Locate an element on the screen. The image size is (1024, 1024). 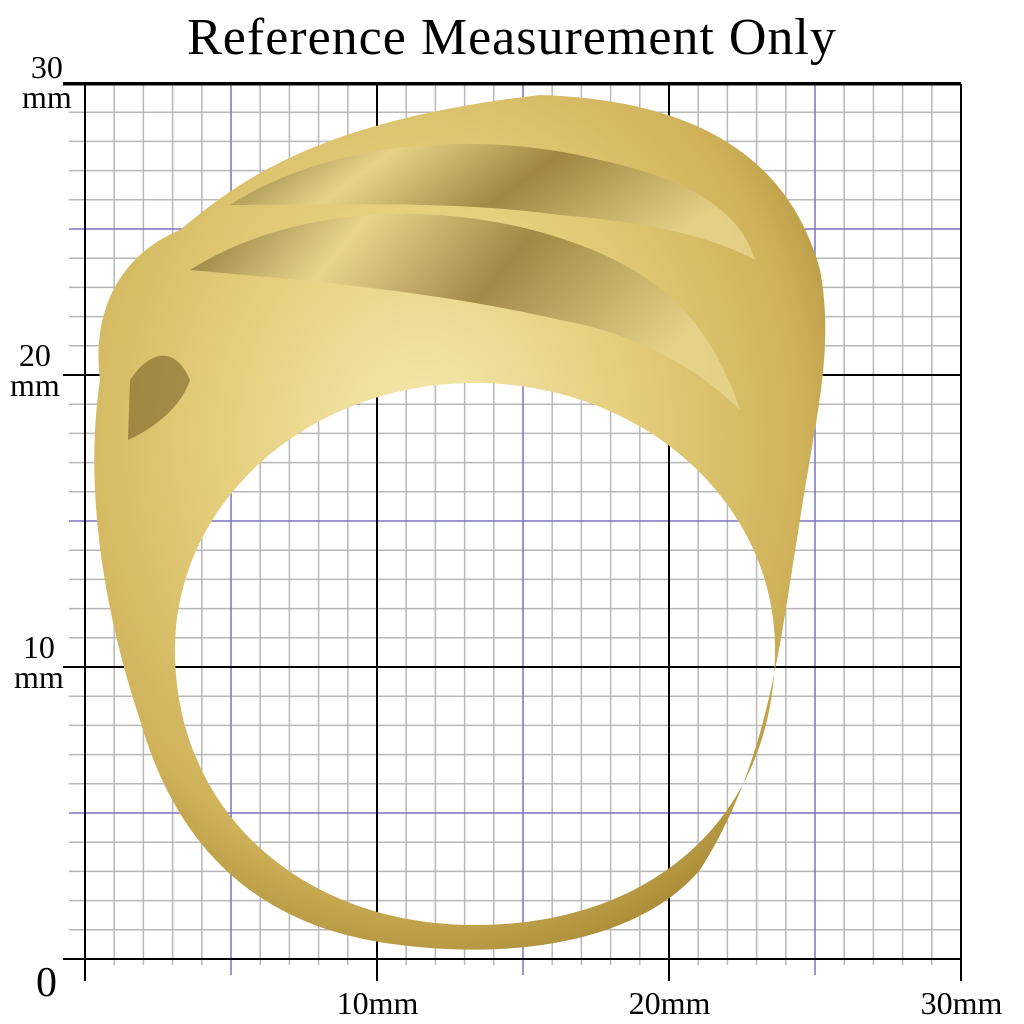
title: Reference Measurement Only is located at coordinates (512, 37).